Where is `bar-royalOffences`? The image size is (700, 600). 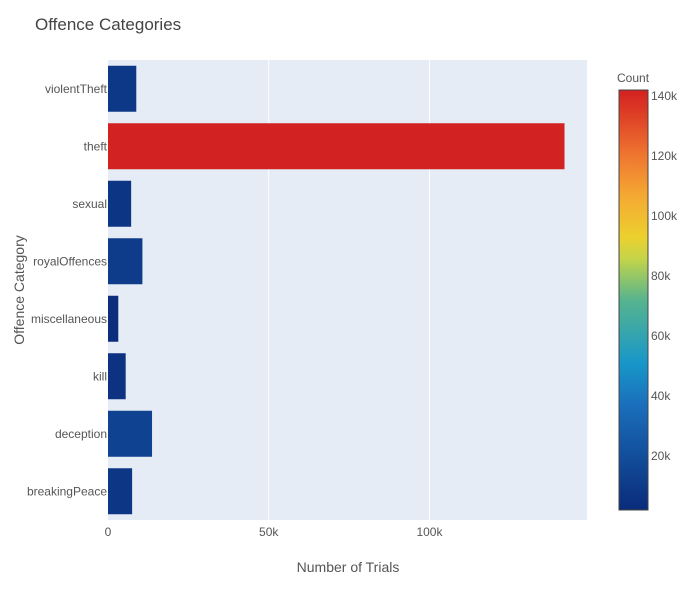
bar-royalOffences is located at coordinates (125, 261).